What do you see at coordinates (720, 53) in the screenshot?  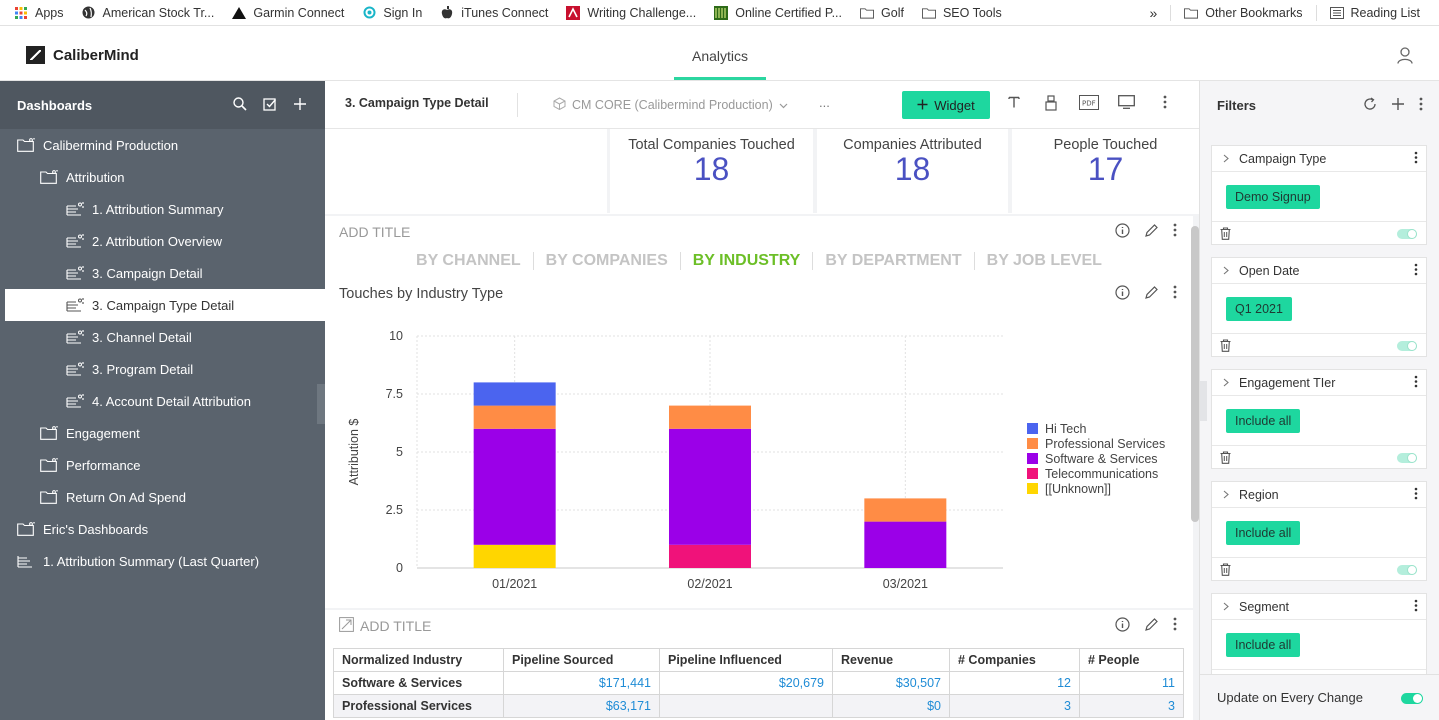 I see `tab-analytics: Analytics` at bounding box center [720, 53].